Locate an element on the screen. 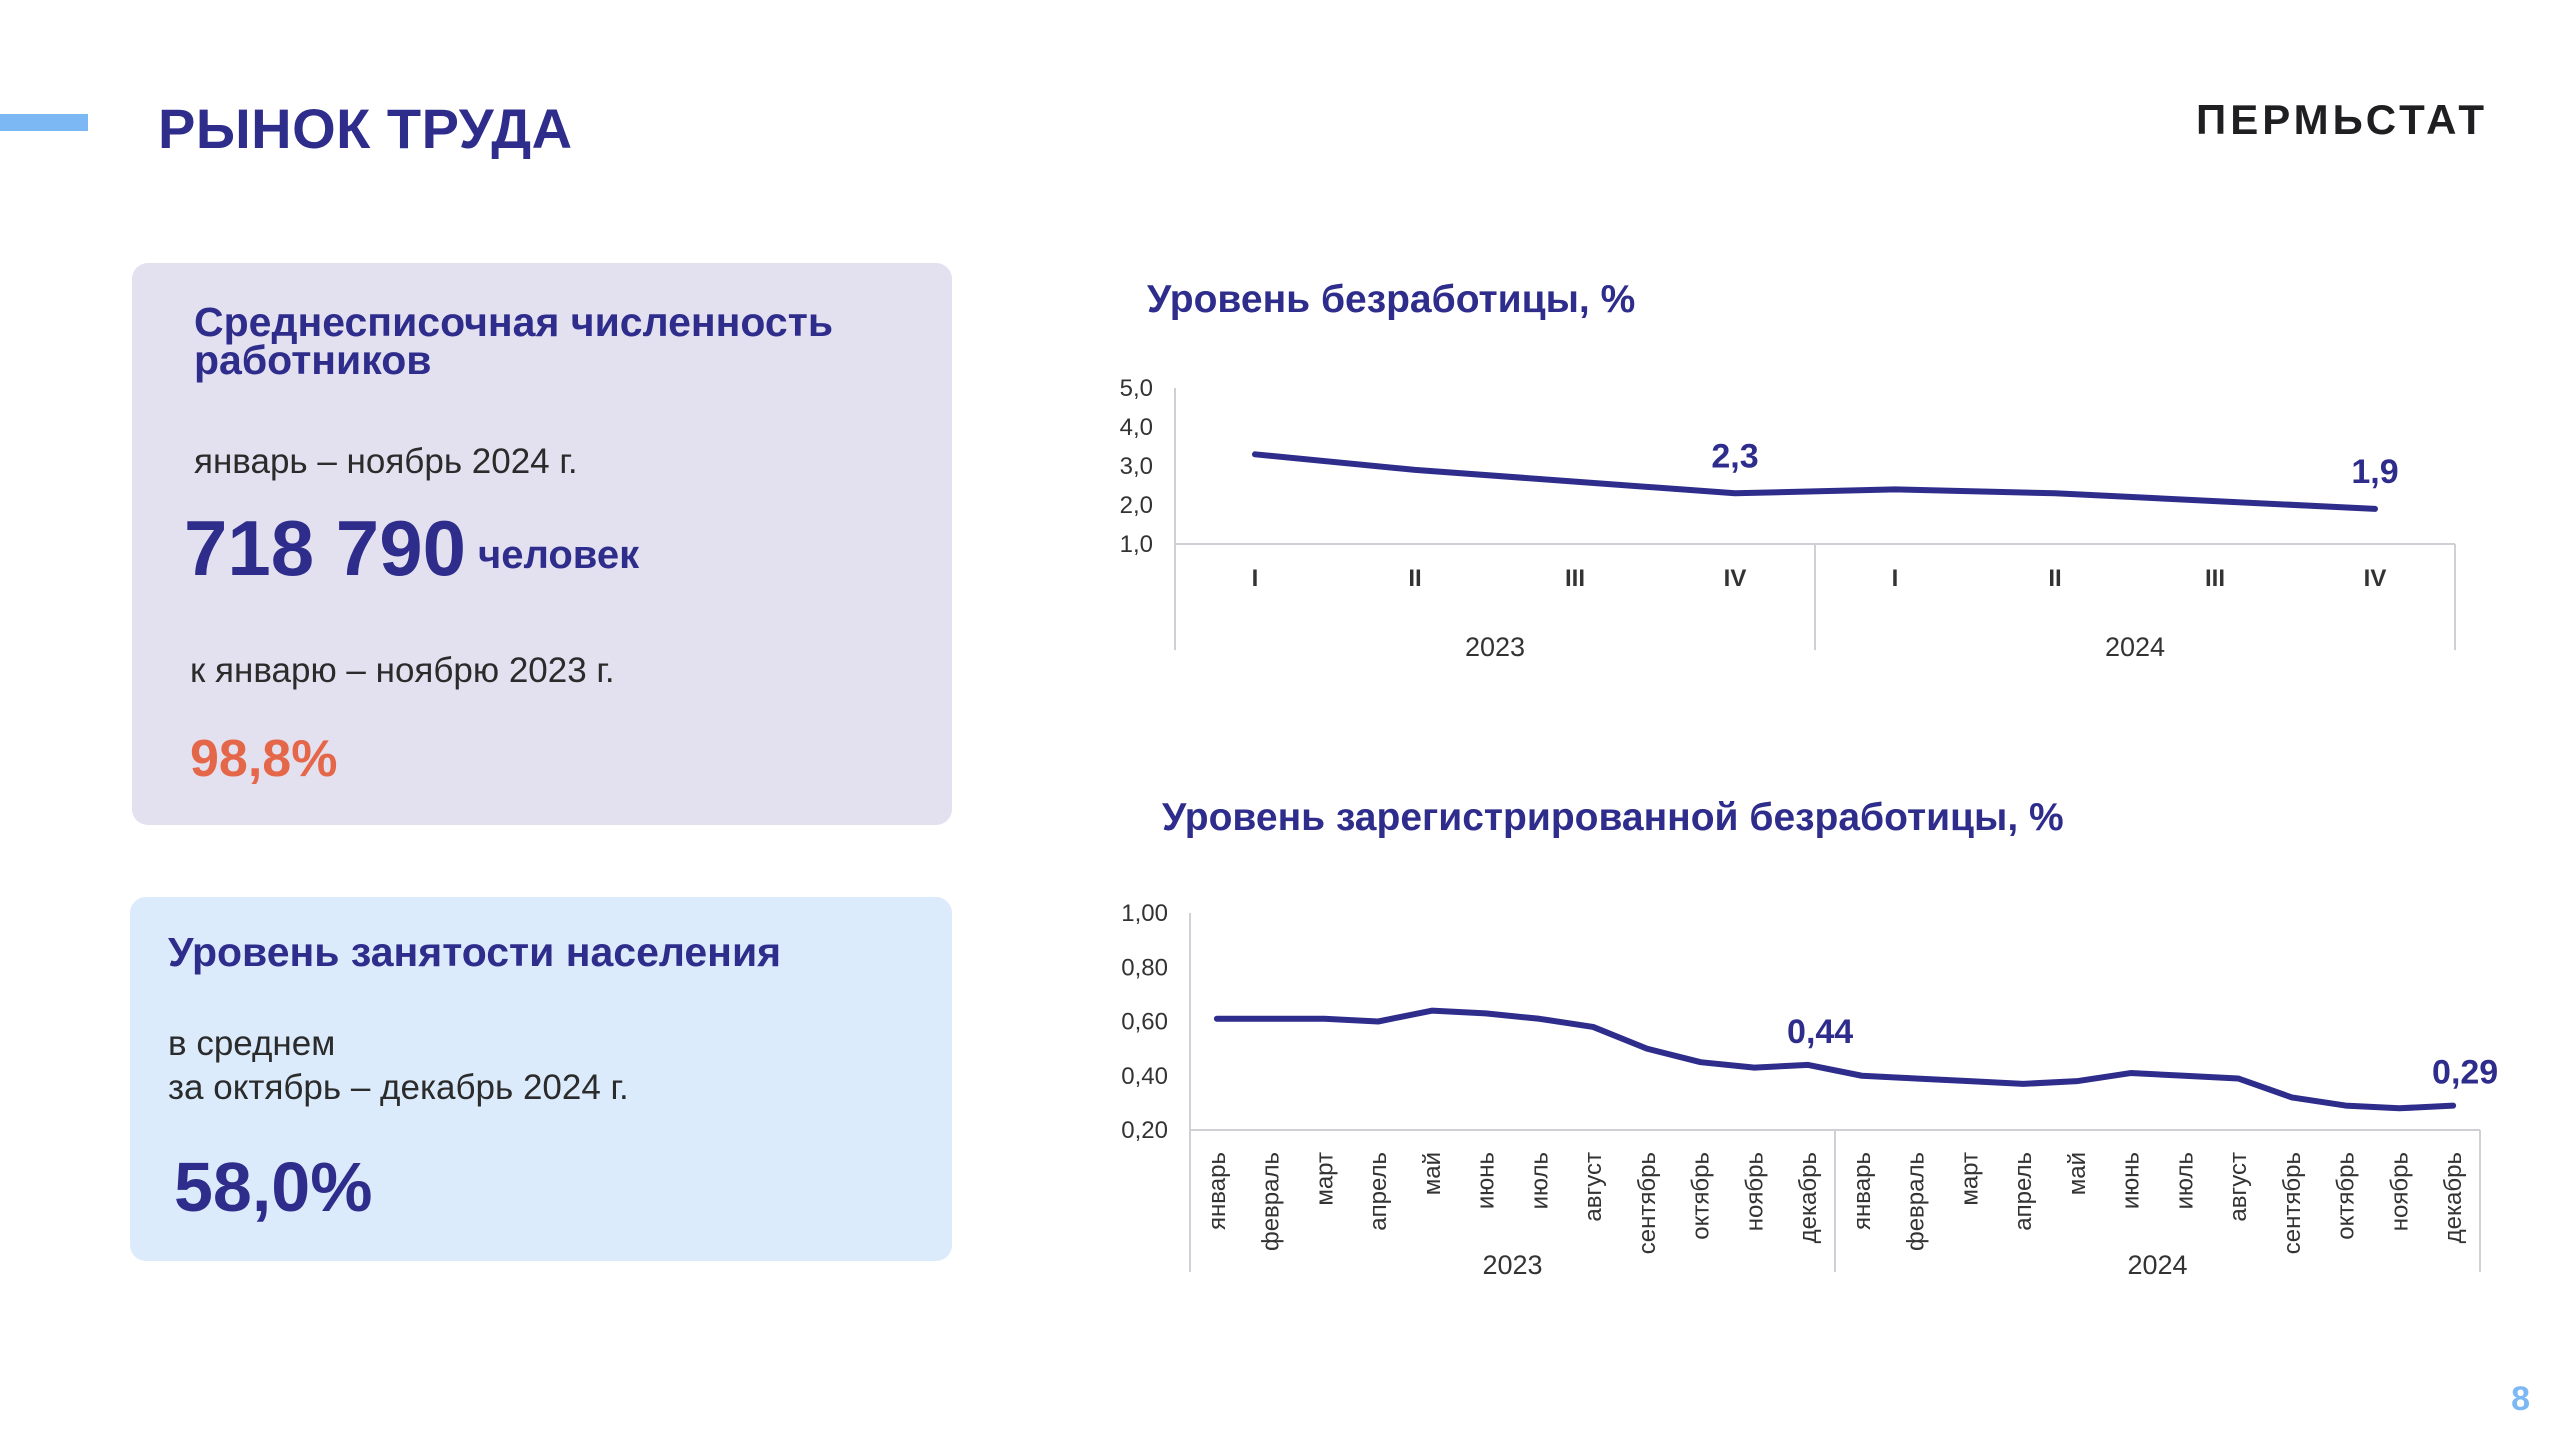  unemployment-chart-title: Уровень безработицы, % is located at coordinates (1391, 299).